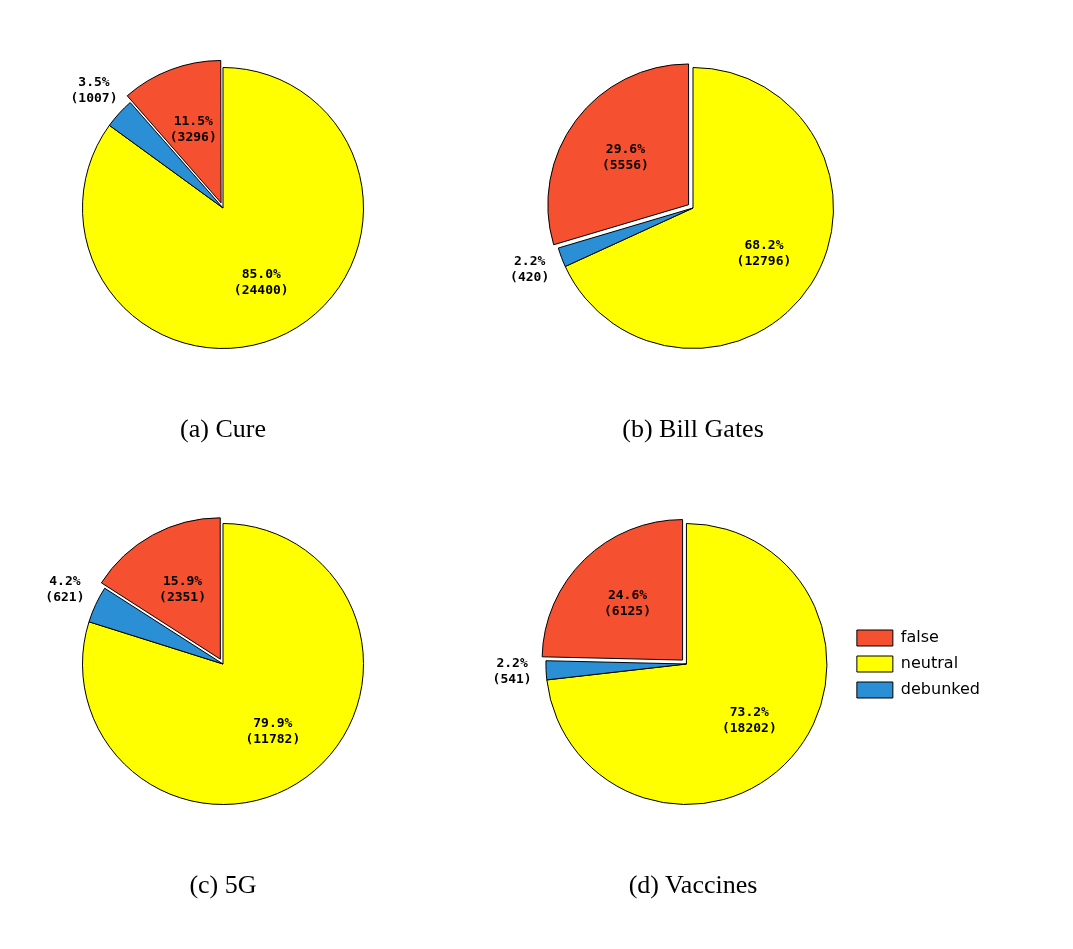 Image resolution: width=1073 pixels, height=949 pixels. Describe the element at coordinates (940, 689) in the screenshot. I see `legend-label: debunked` at that location.